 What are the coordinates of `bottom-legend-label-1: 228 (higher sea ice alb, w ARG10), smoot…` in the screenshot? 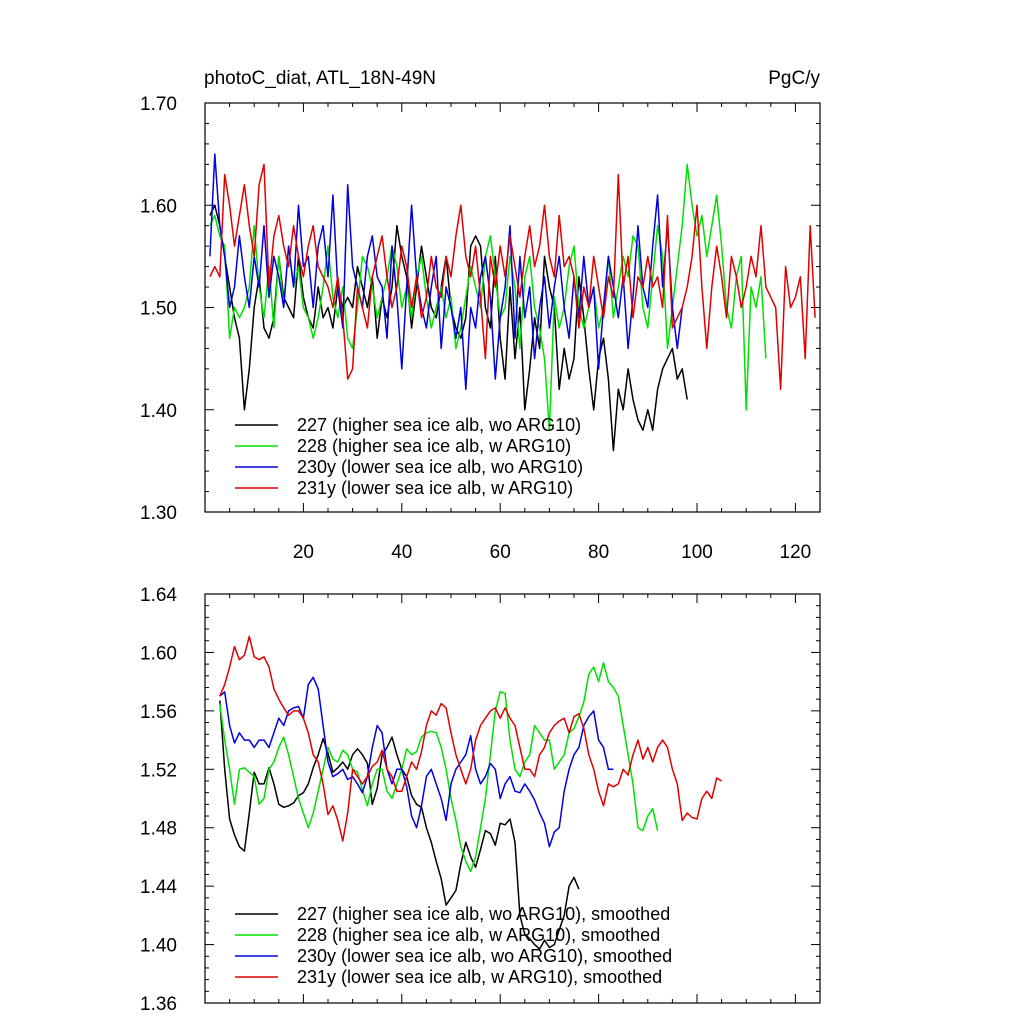 It's located at (478, 935).